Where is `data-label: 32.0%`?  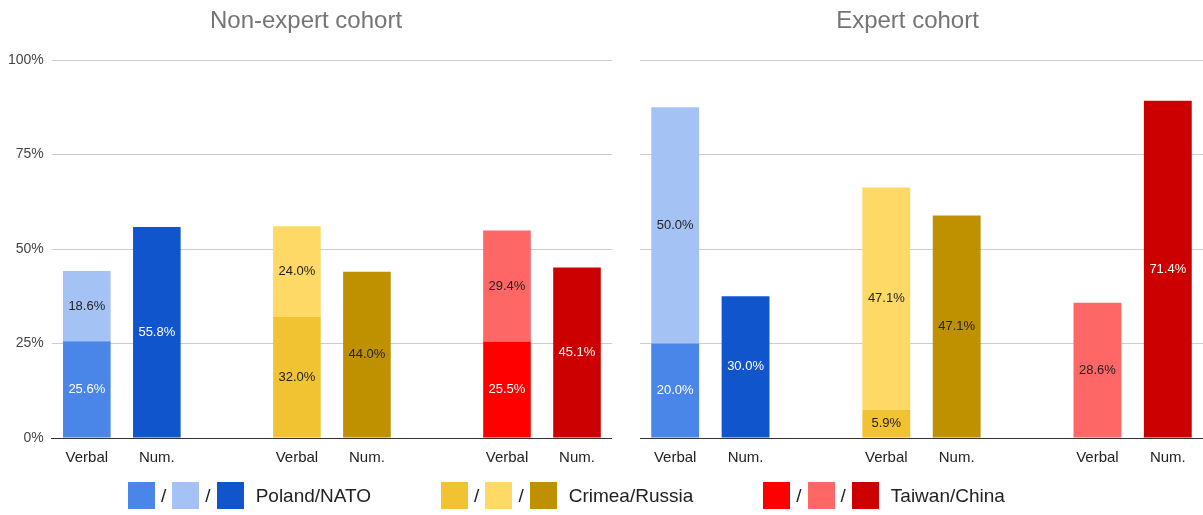 data-label: 32.0% is located at coordinates (297, 376).